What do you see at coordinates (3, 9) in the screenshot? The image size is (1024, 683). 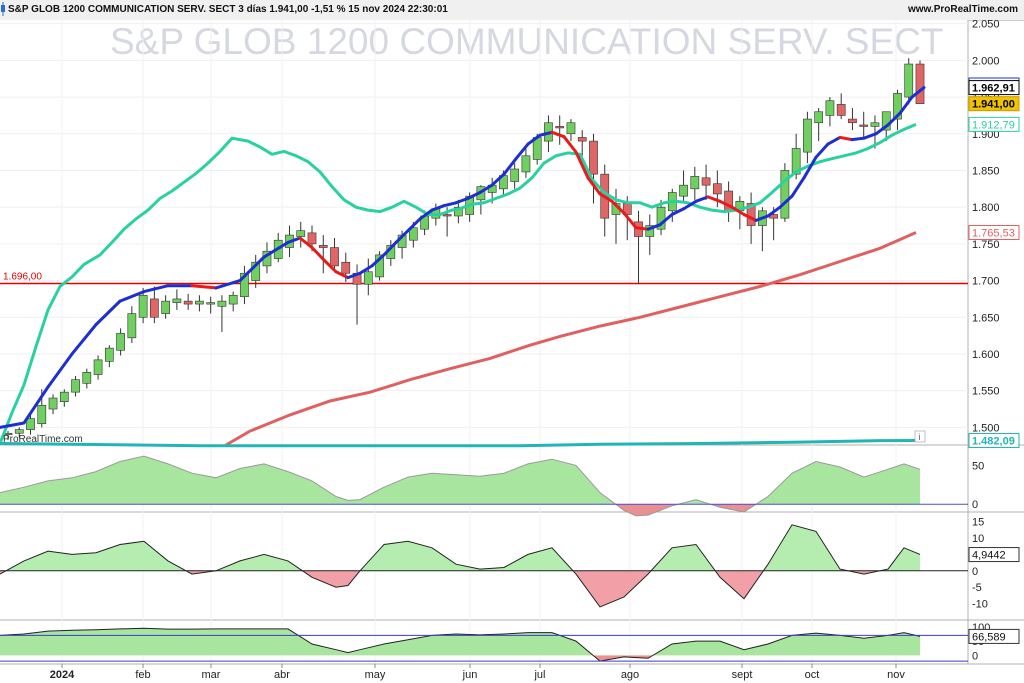 I see `candle-icon` at bounding box center [3, 9].